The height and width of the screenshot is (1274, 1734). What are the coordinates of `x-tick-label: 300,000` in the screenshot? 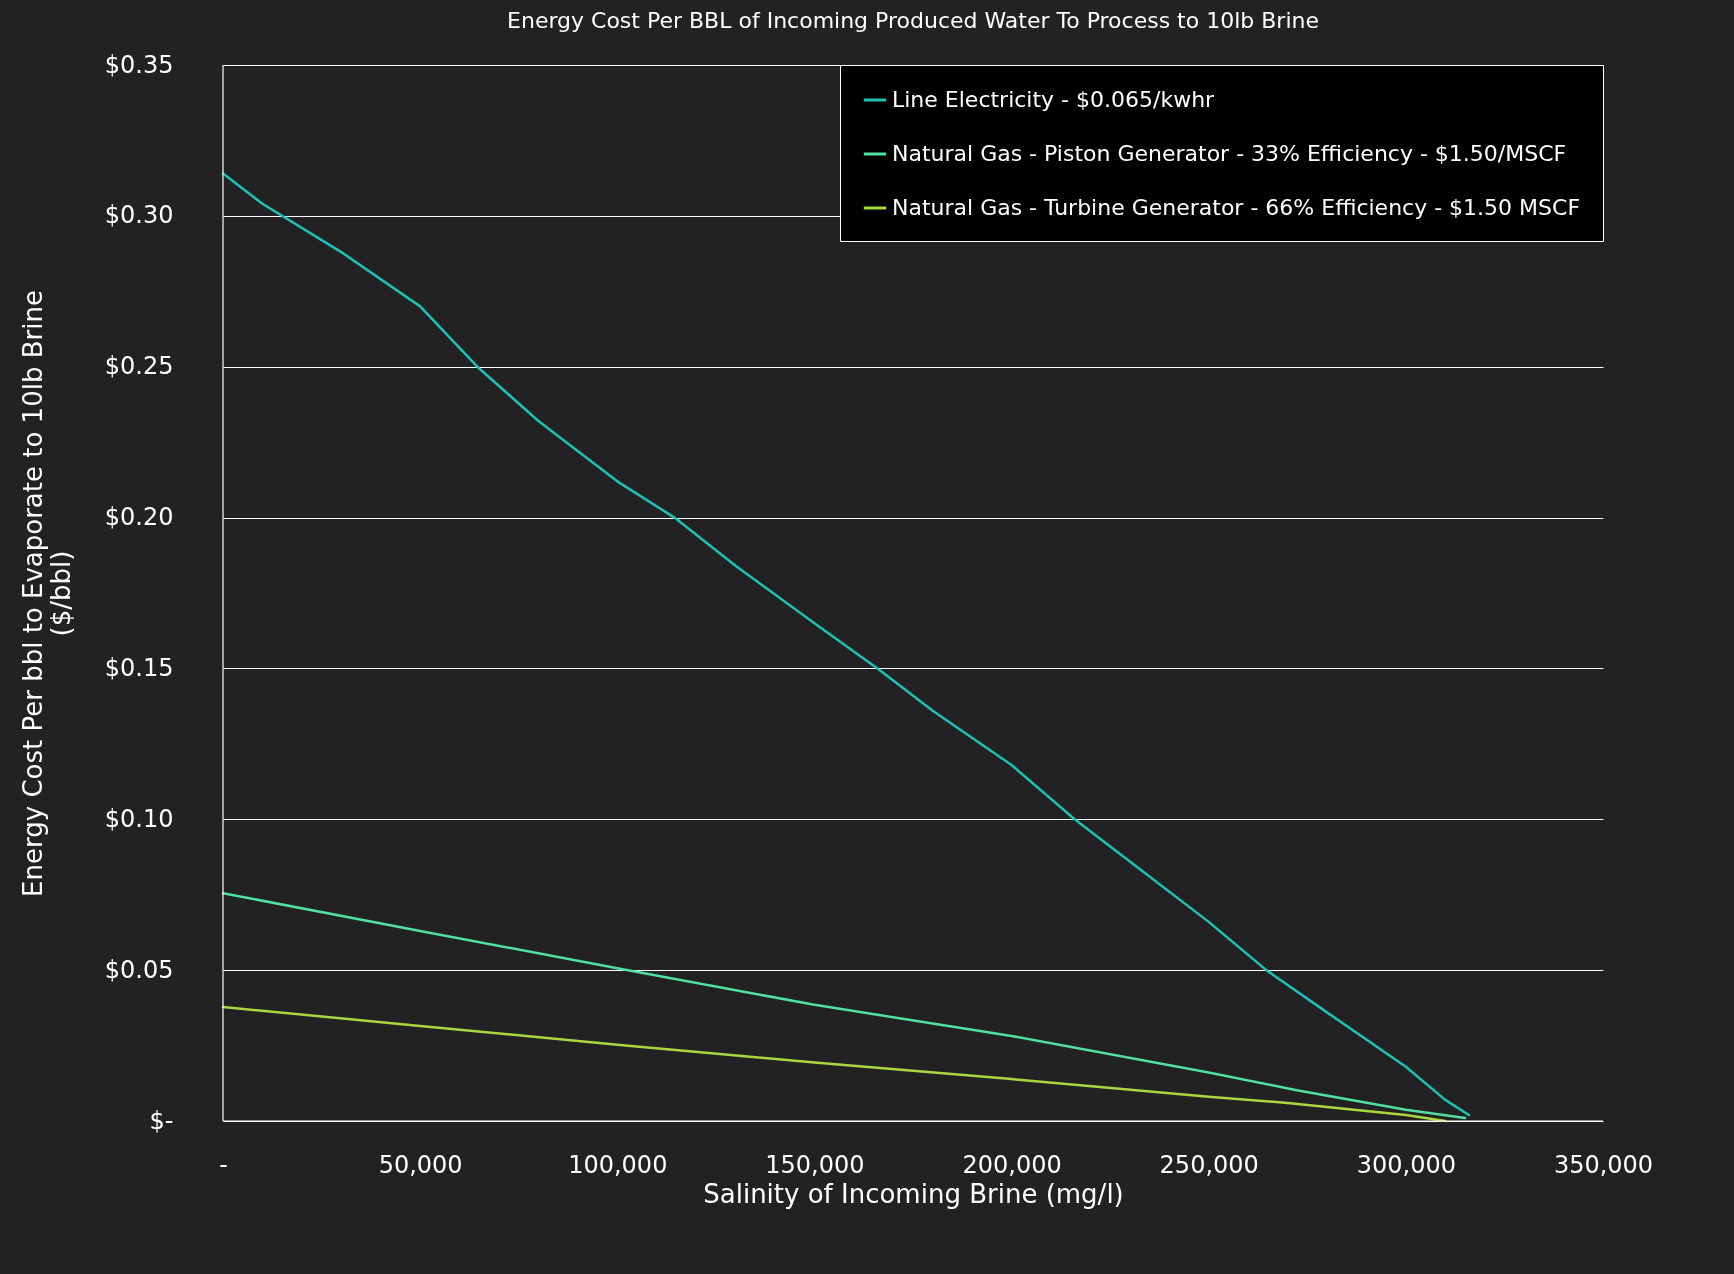 It's located at (1406, 1164).